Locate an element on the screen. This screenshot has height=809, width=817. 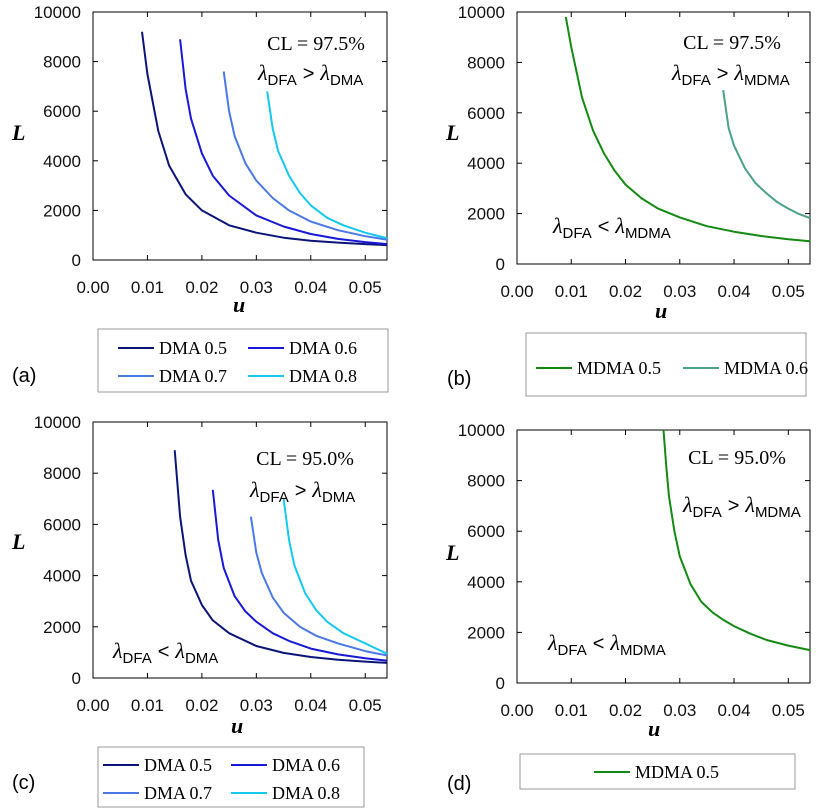
panel-tag: (d) is located at coordinates (459, 784).